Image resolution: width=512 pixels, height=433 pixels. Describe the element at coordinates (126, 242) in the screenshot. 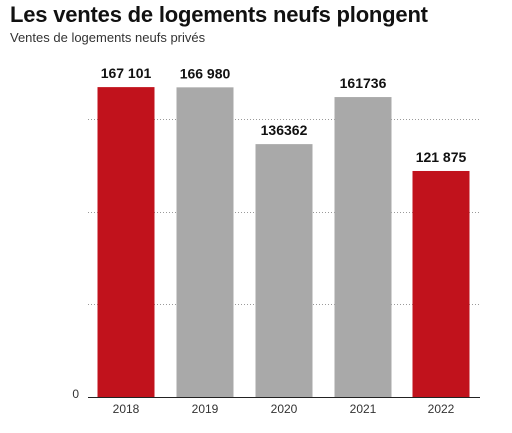

I see `bar-2018` at that location.